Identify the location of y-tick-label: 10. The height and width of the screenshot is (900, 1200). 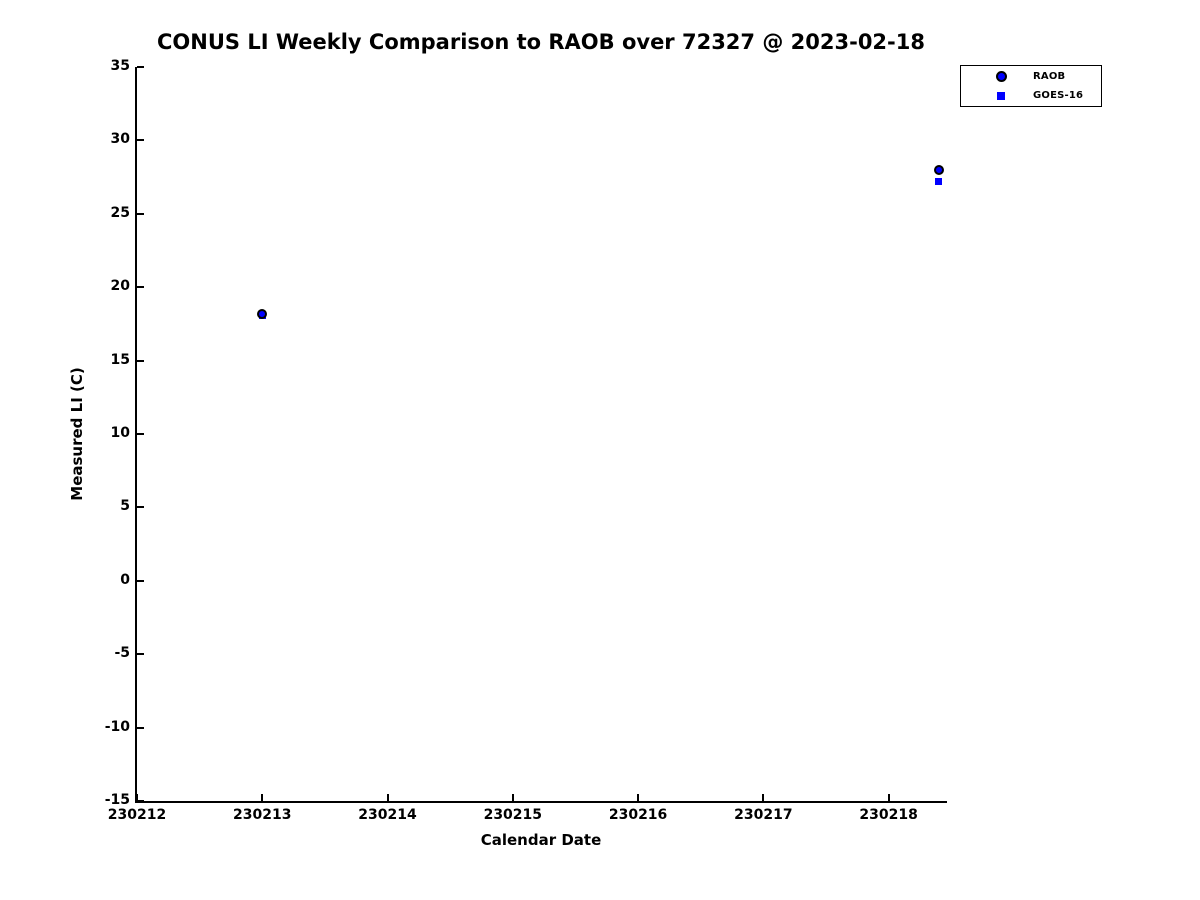
(120, 433).